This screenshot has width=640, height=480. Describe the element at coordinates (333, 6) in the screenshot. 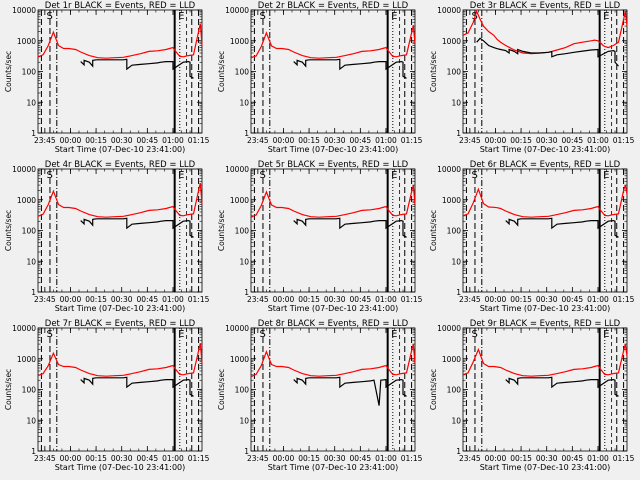

I see `chart-title: Det 2r BLACK = Events, RED = LLD` at that location.